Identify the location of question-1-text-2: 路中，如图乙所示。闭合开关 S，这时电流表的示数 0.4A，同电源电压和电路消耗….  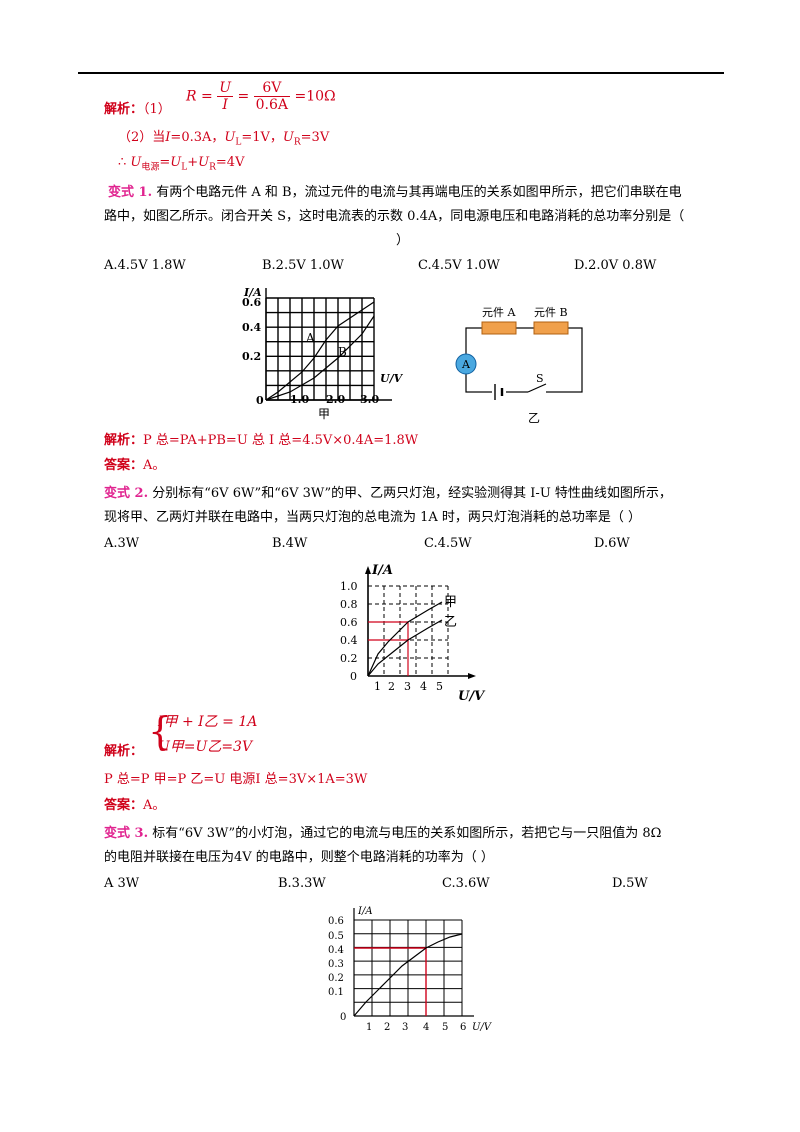
(394, 216).